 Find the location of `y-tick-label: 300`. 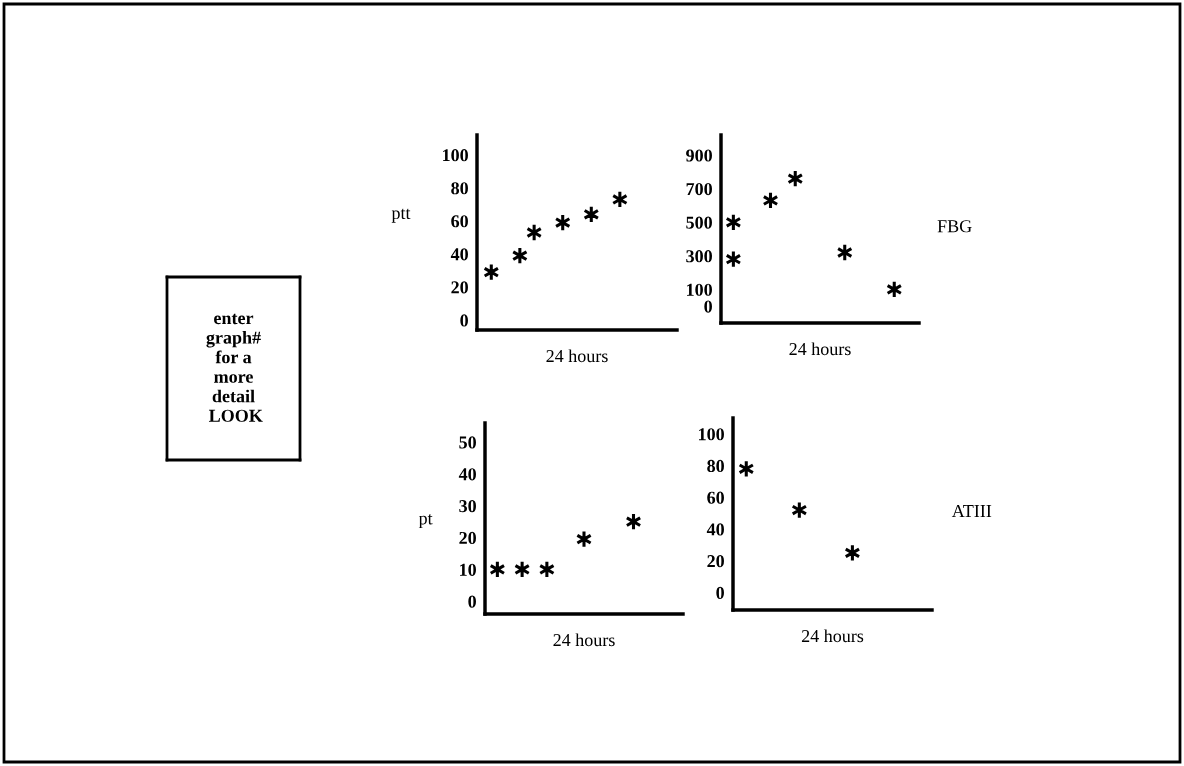

y-tick-label: 300 is located at coordinates (699, 256).